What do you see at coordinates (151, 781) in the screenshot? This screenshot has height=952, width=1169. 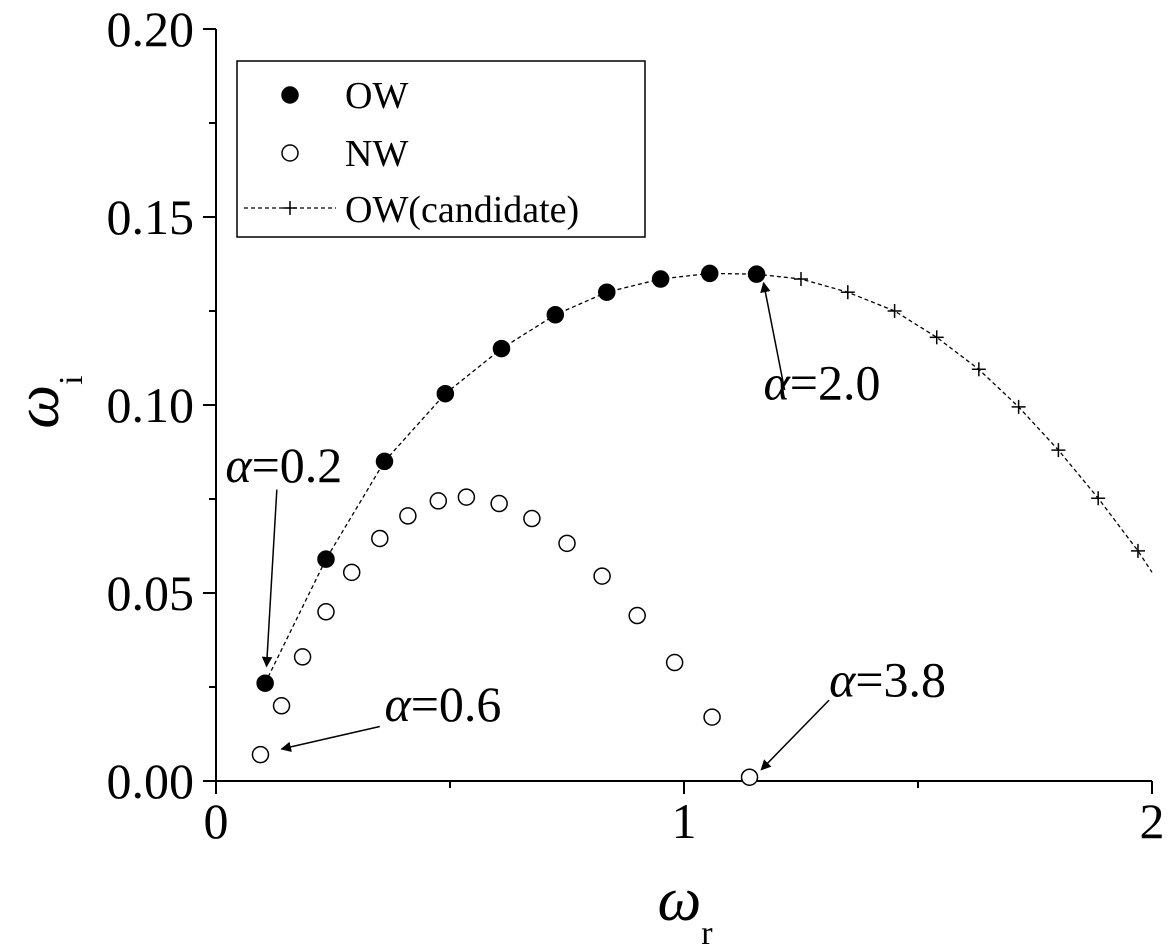 I see `y-tick-label: 0.00` at bounding box center [151, 781].